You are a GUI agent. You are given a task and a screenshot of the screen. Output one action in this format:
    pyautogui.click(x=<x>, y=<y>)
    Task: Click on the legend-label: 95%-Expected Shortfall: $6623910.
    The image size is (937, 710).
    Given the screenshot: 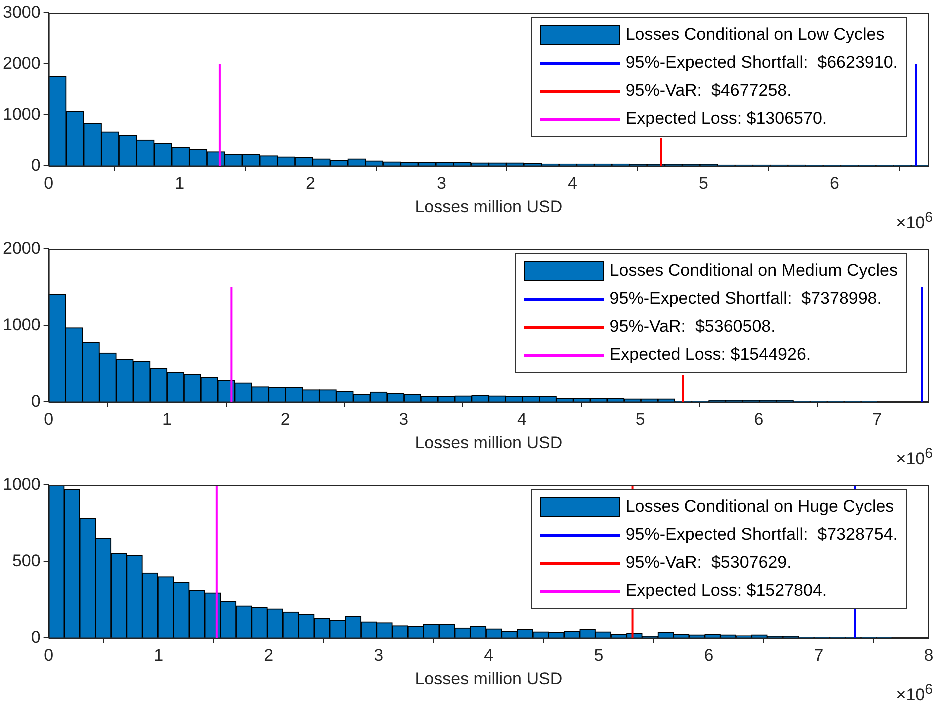 What is the action you would take?
    pyautogui.click(x=762, y=63)
    